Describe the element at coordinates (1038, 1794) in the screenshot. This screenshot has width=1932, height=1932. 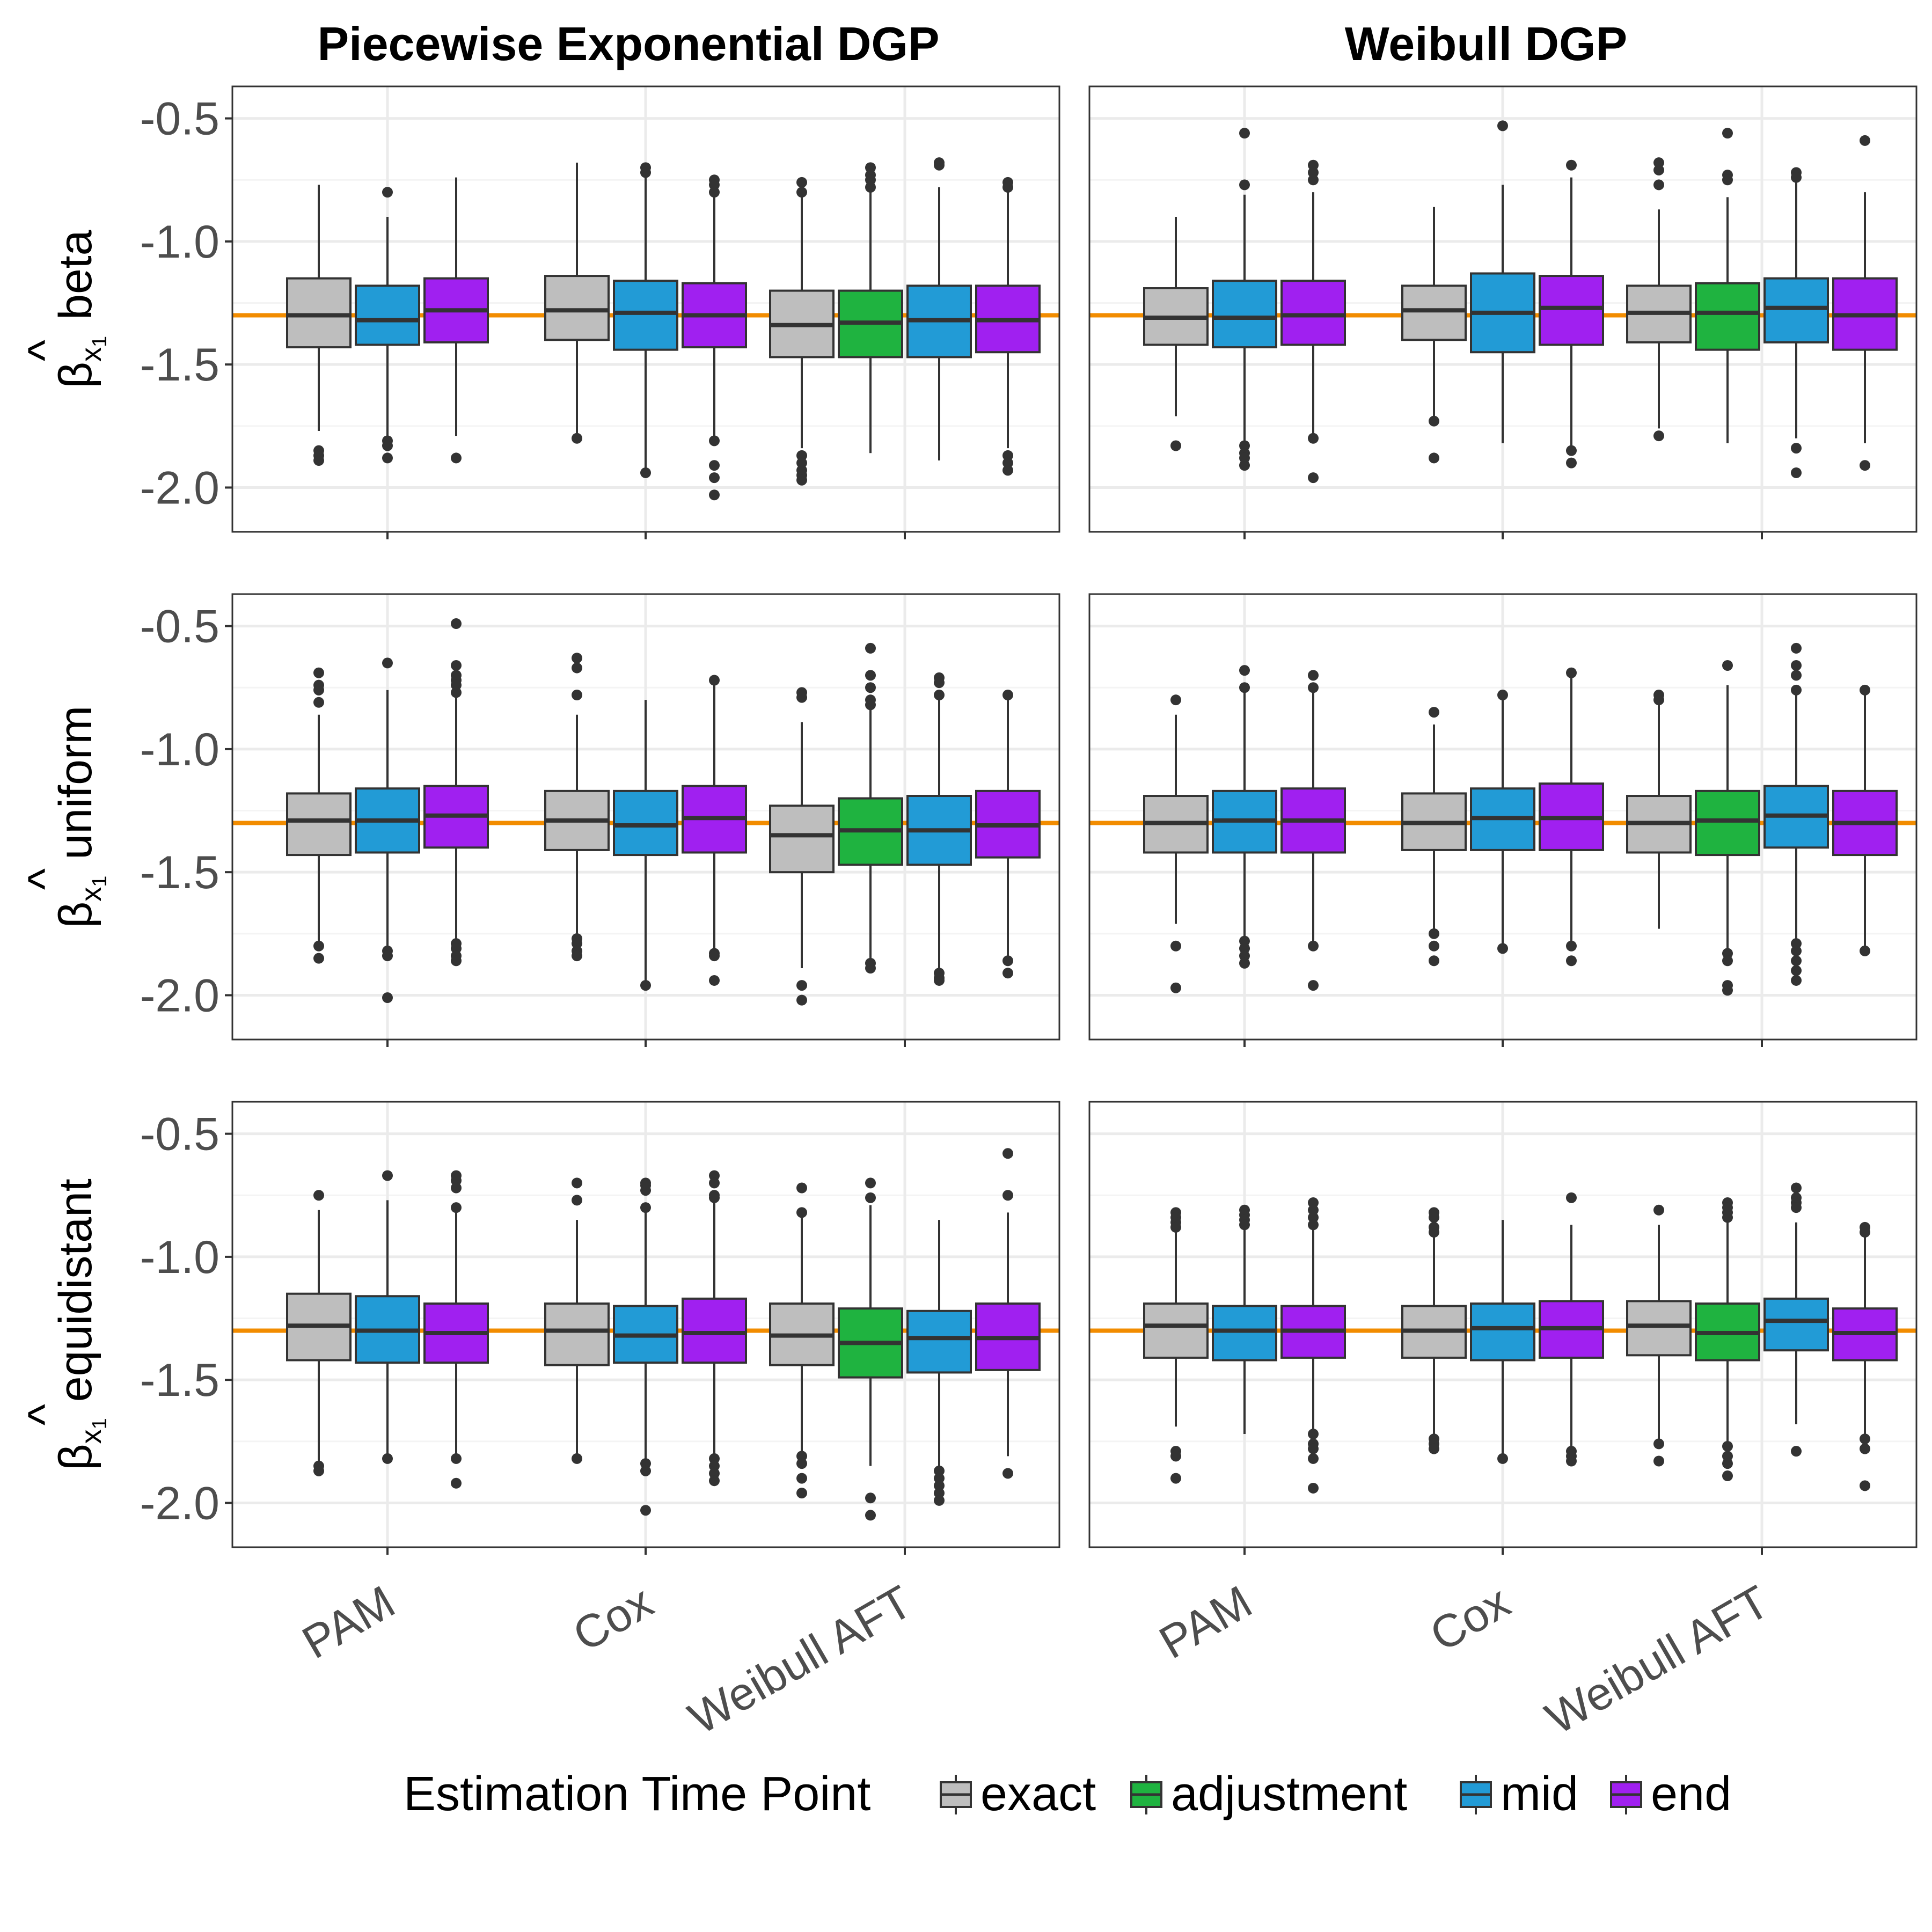
I see `legend-label-exact: exact` at that location.